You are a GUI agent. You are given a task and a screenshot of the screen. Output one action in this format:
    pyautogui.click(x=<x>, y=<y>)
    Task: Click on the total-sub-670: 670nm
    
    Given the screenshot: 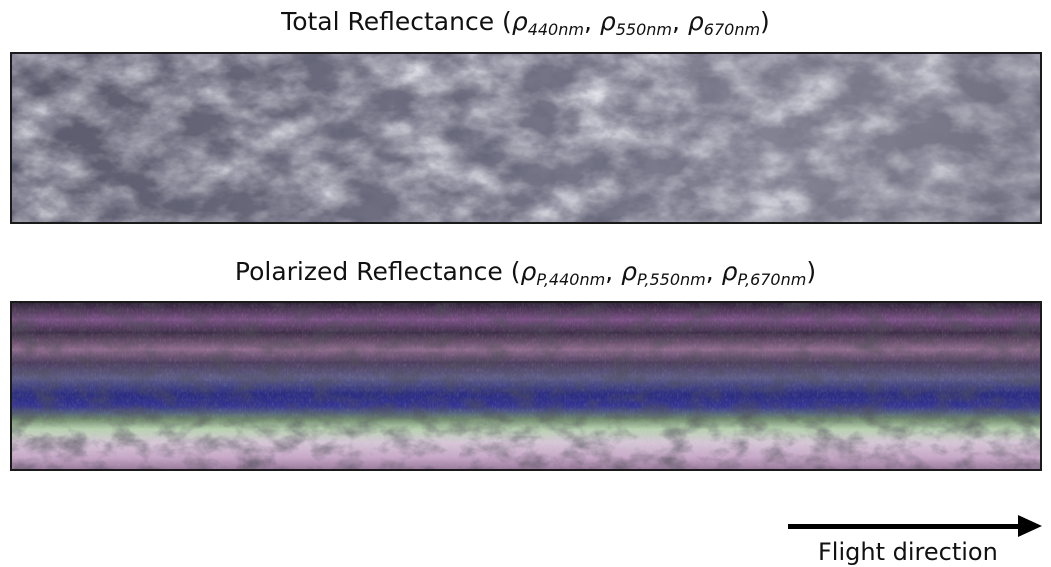 What is the action you would take?
    pyautogui.click(x=732, y=29)
    